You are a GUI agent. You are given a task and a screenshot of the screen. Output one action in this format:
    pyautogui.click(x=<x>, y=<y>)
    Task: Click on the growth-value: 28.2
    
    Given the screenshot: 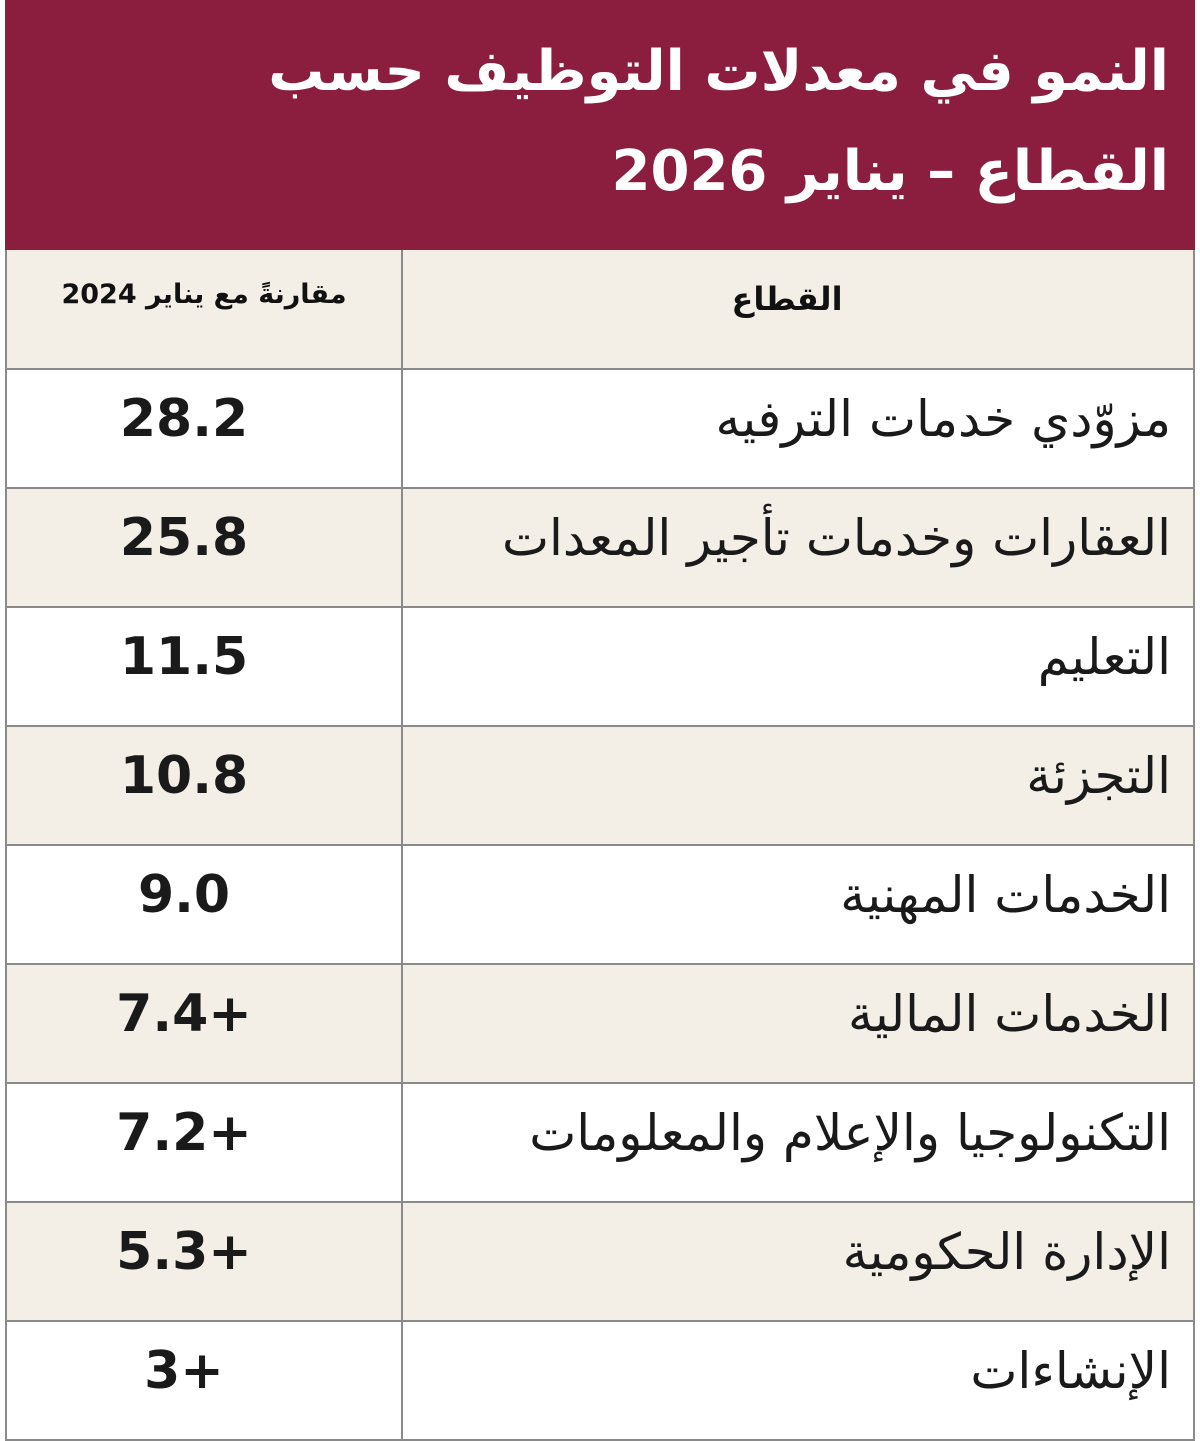 What is the action you would take?
    pyautogui.click(x=204, y=428)
    